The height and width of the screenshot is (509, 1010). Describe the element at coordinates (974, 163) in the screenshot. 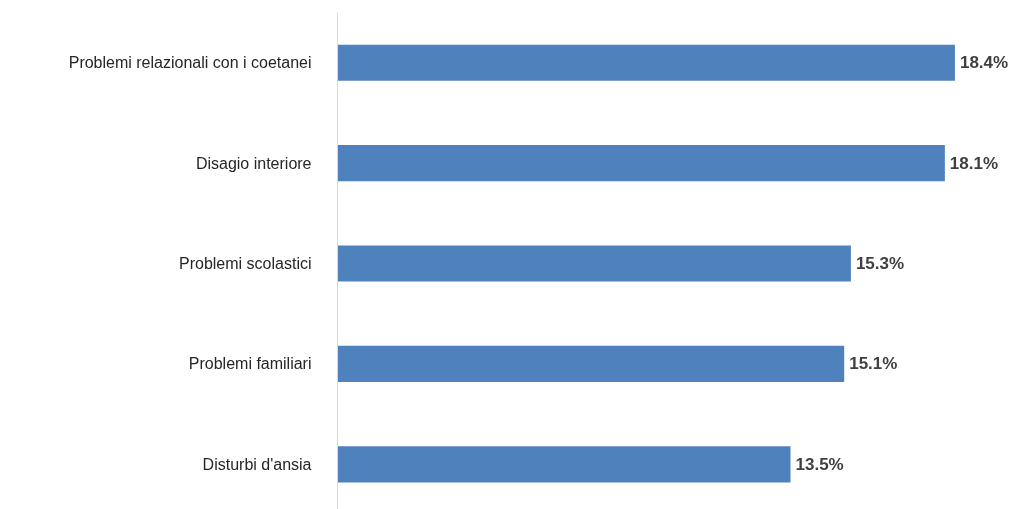

I see `data-label: 18.1%` at that location.